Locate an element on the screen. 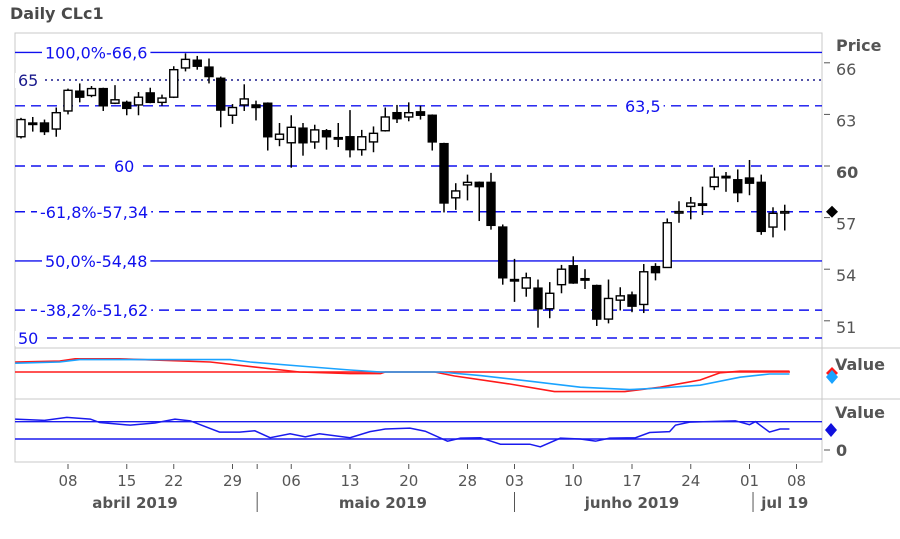 The height and width of the screenshot is (539, 900). fib-level-label: 50 is located at coordinates (28, 338).